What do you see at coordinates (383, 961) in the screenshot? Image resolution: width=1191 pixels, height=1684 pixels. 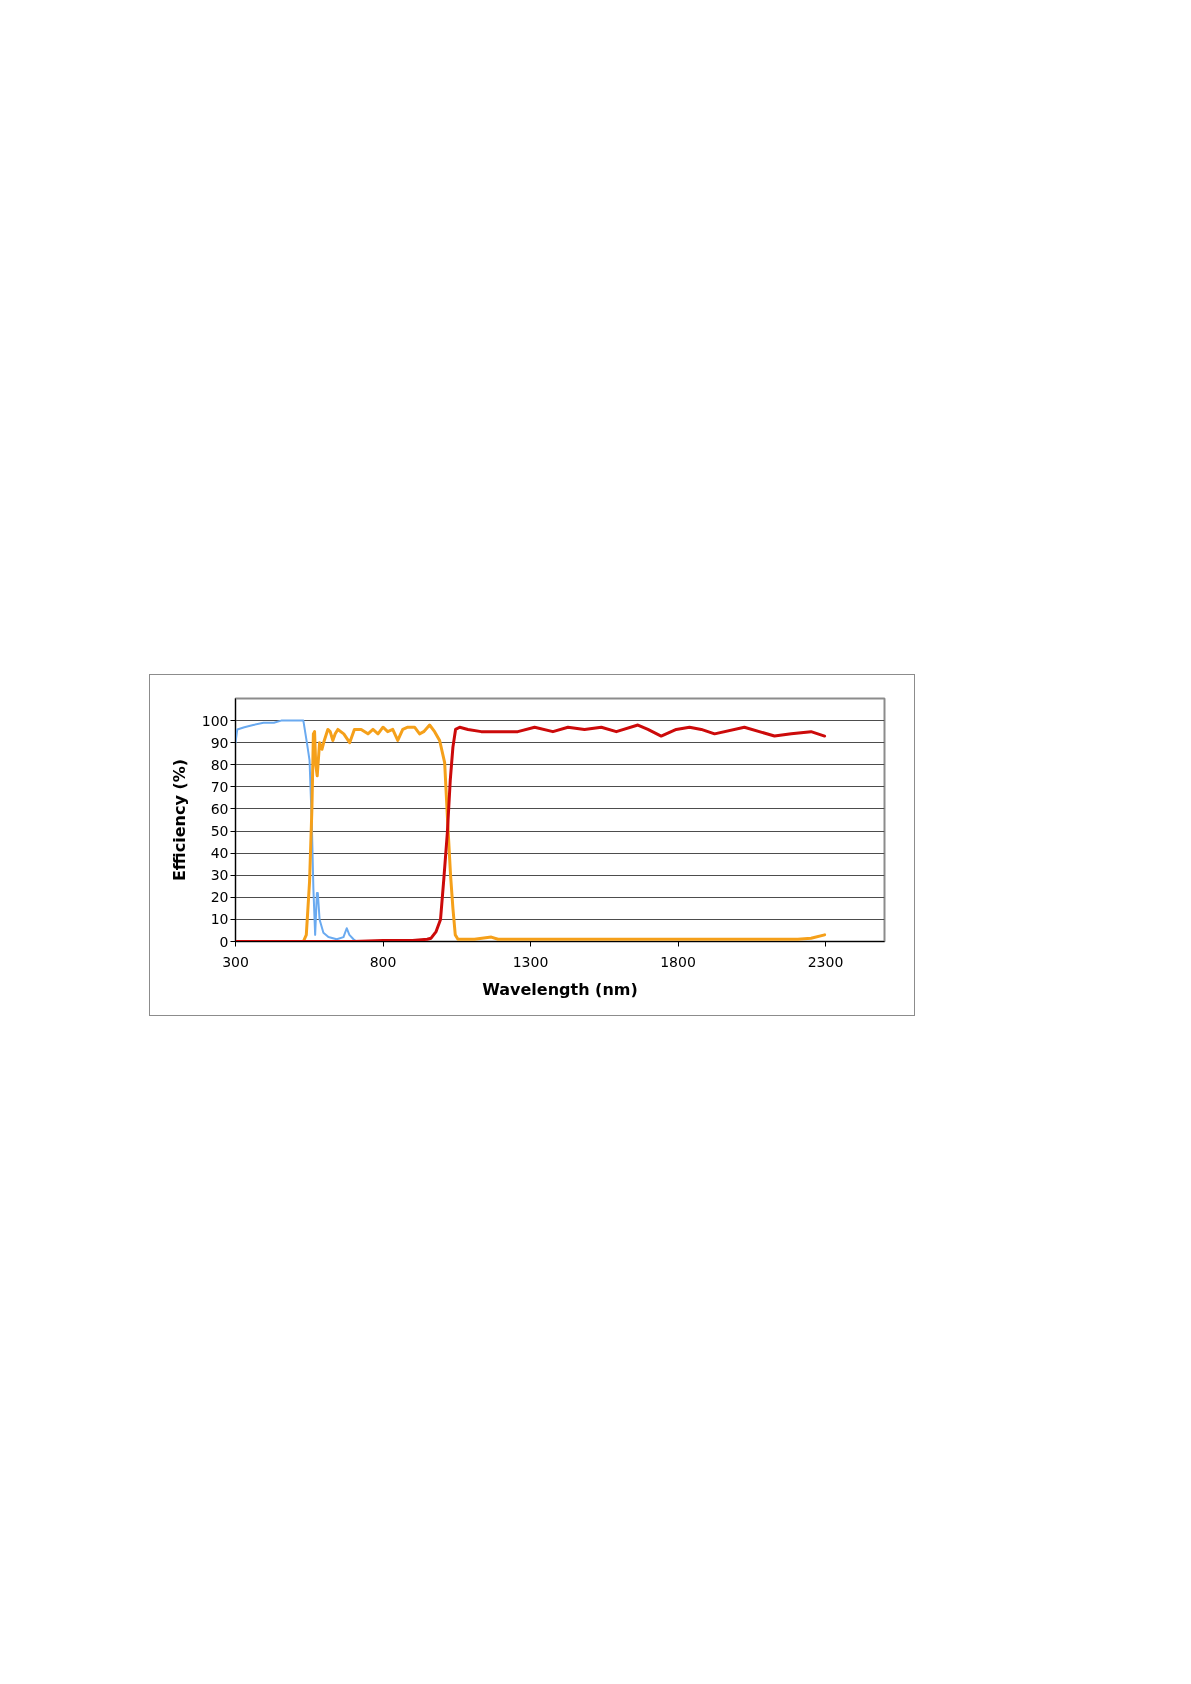 I see `x-tick-label: 800` at bounding box center [383, 961].